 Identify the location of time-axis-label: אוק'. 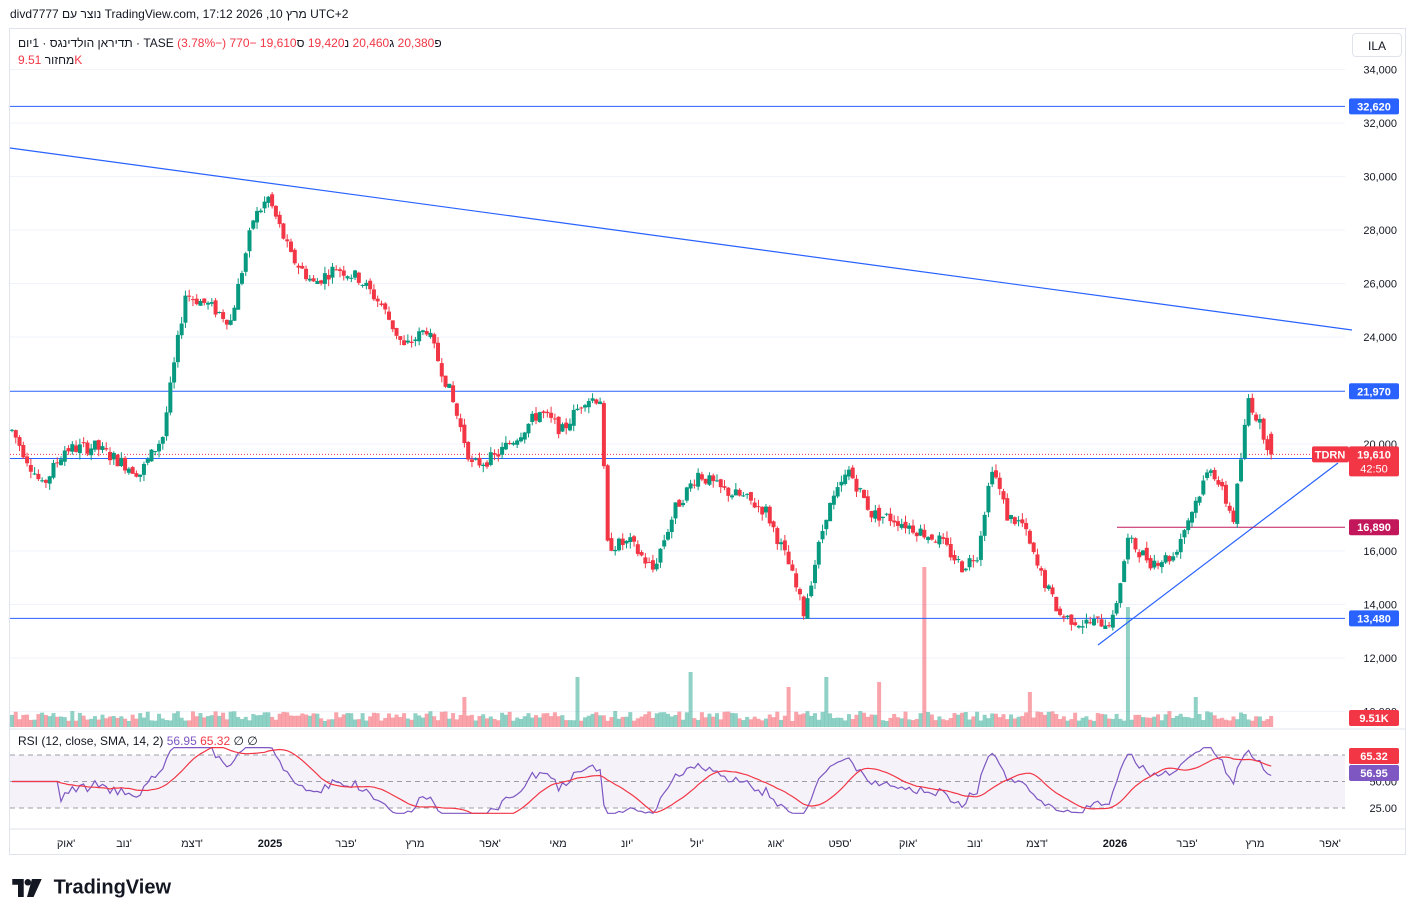
(908, 844).